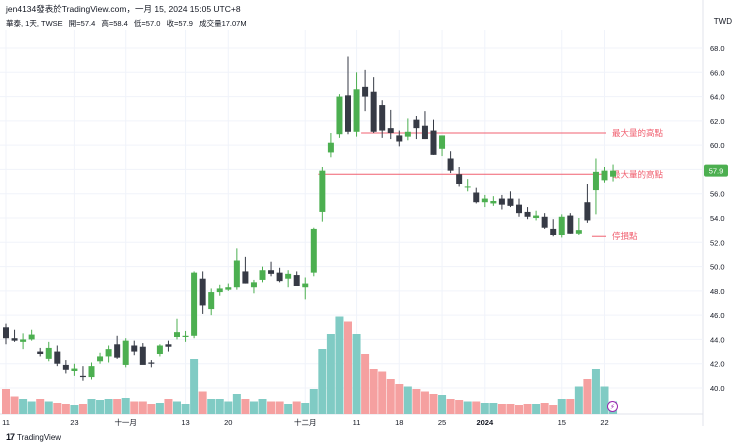  I want to click on x-tick-label: 15, so click(562, 422).